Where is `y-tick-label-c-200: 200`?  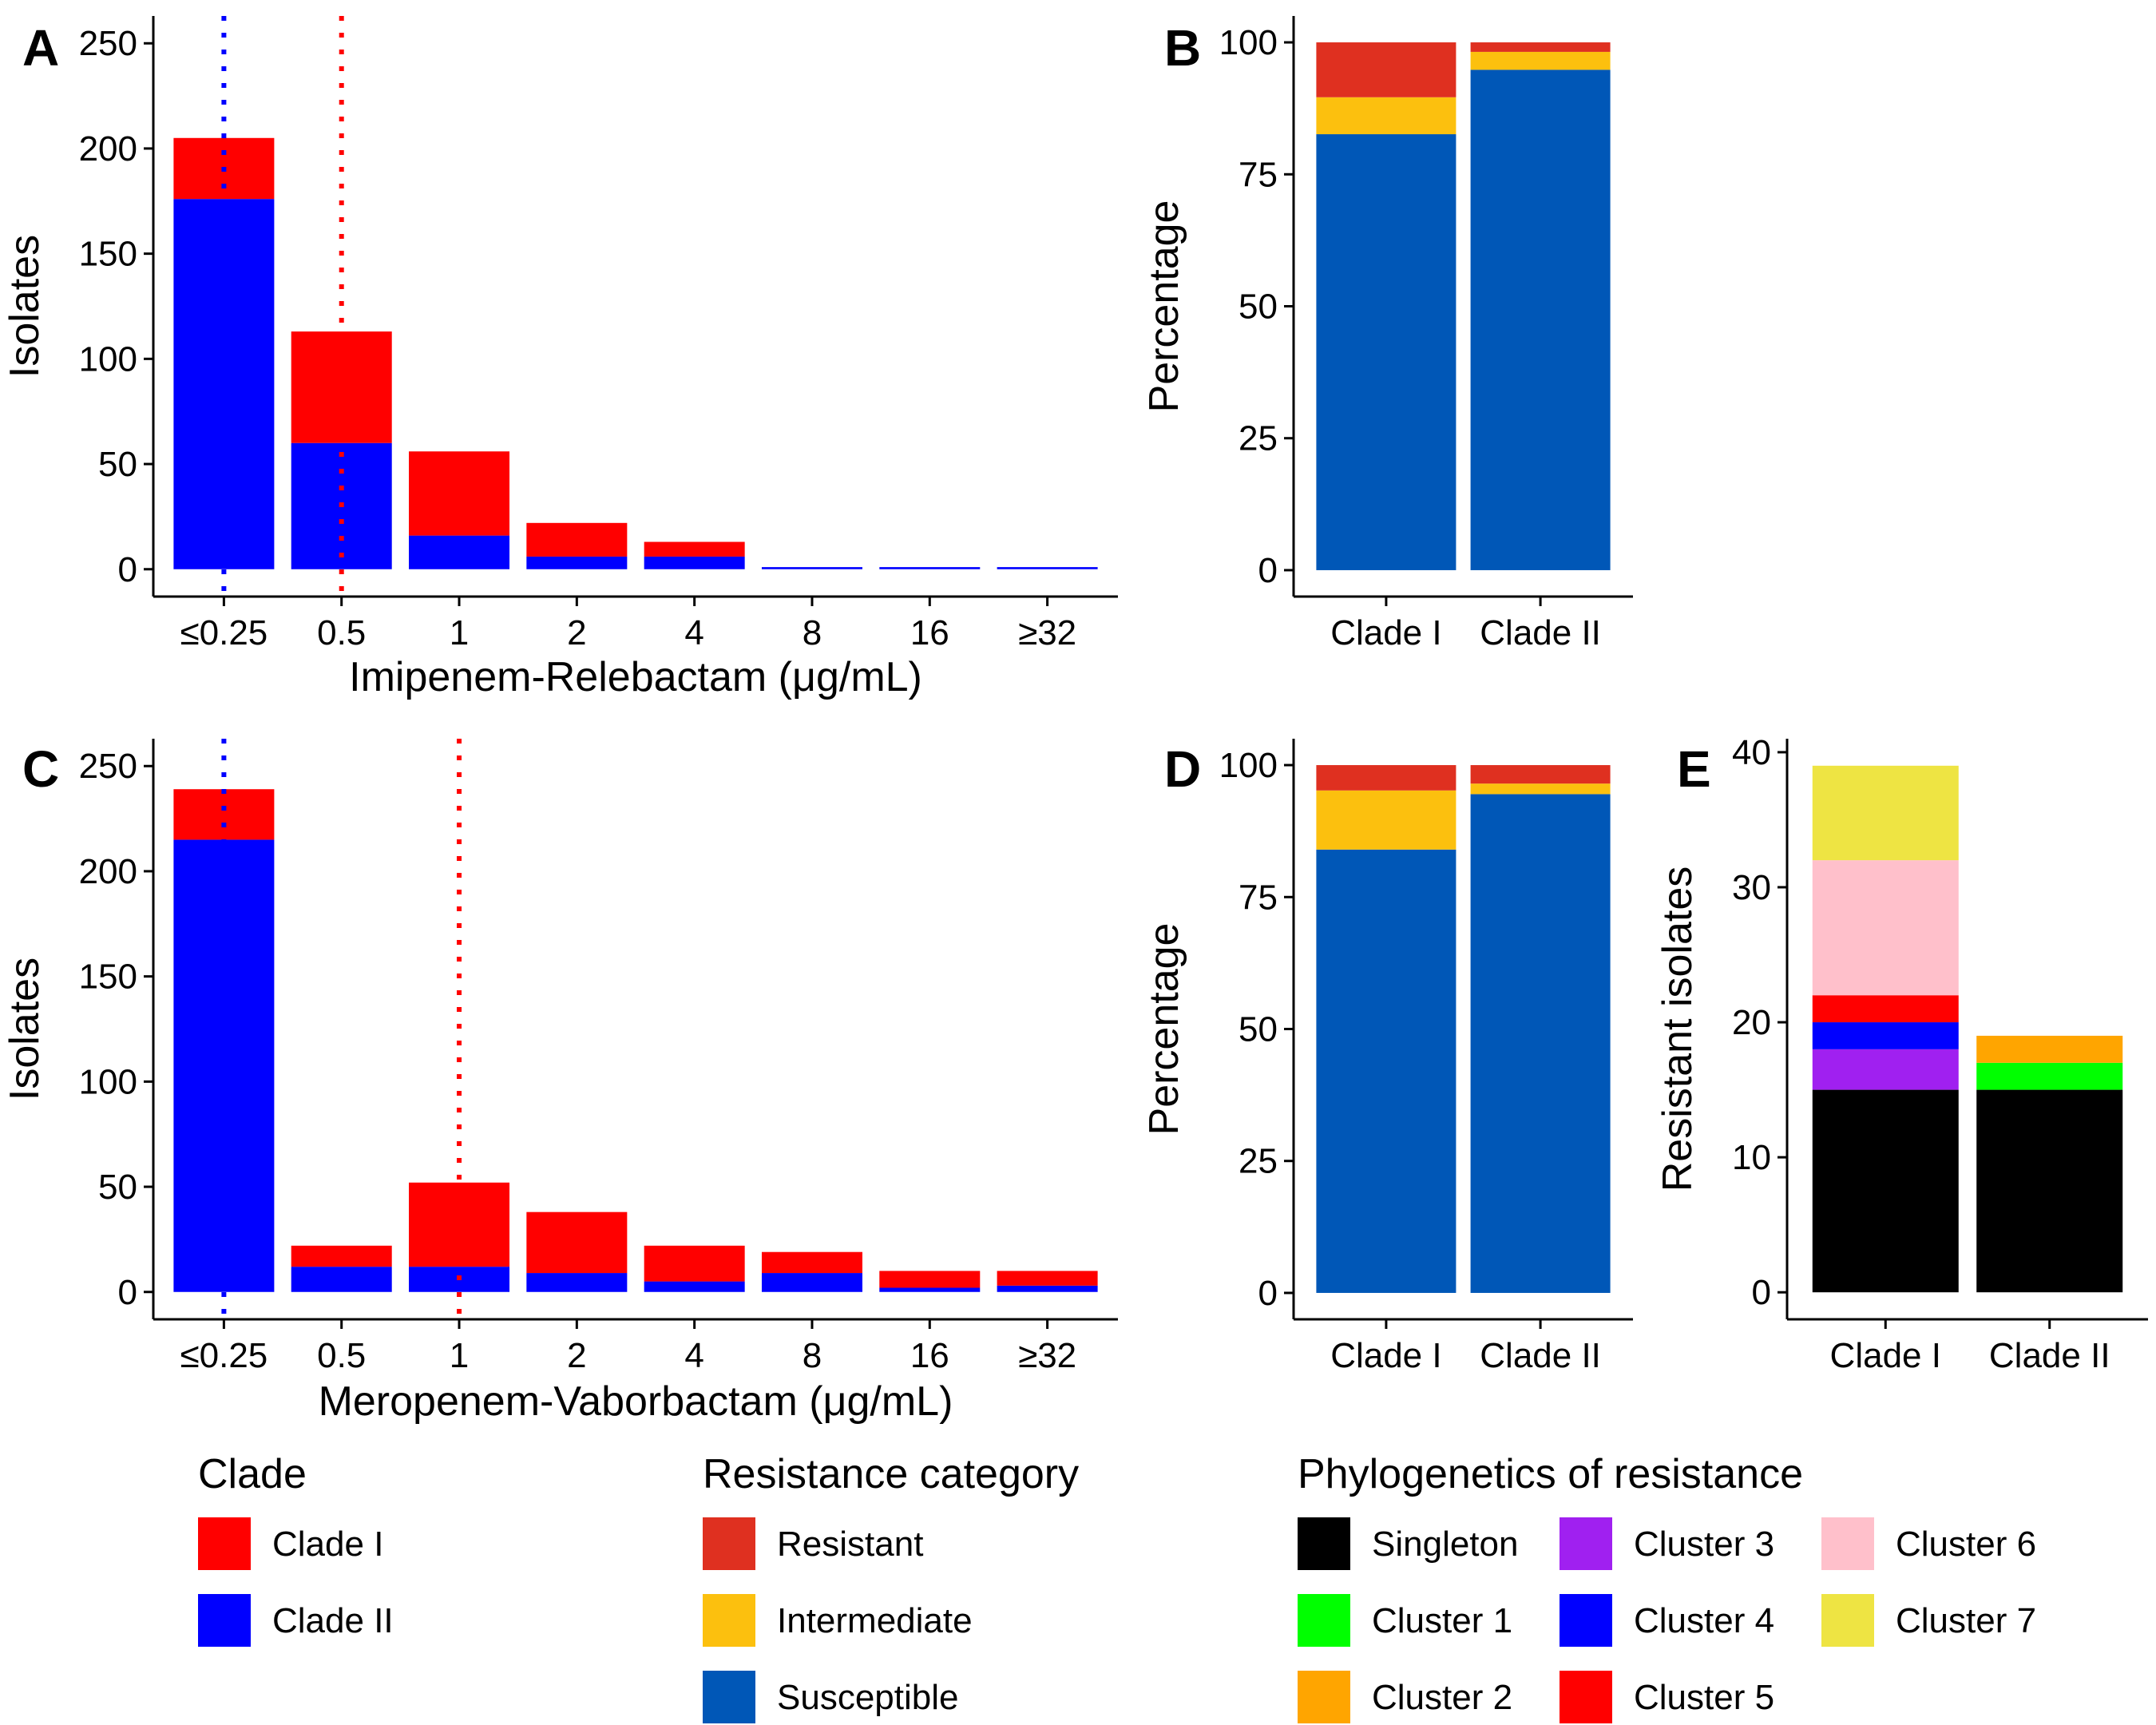 y-tick-label-c-200: 200 is located at coordinates (108, 872).